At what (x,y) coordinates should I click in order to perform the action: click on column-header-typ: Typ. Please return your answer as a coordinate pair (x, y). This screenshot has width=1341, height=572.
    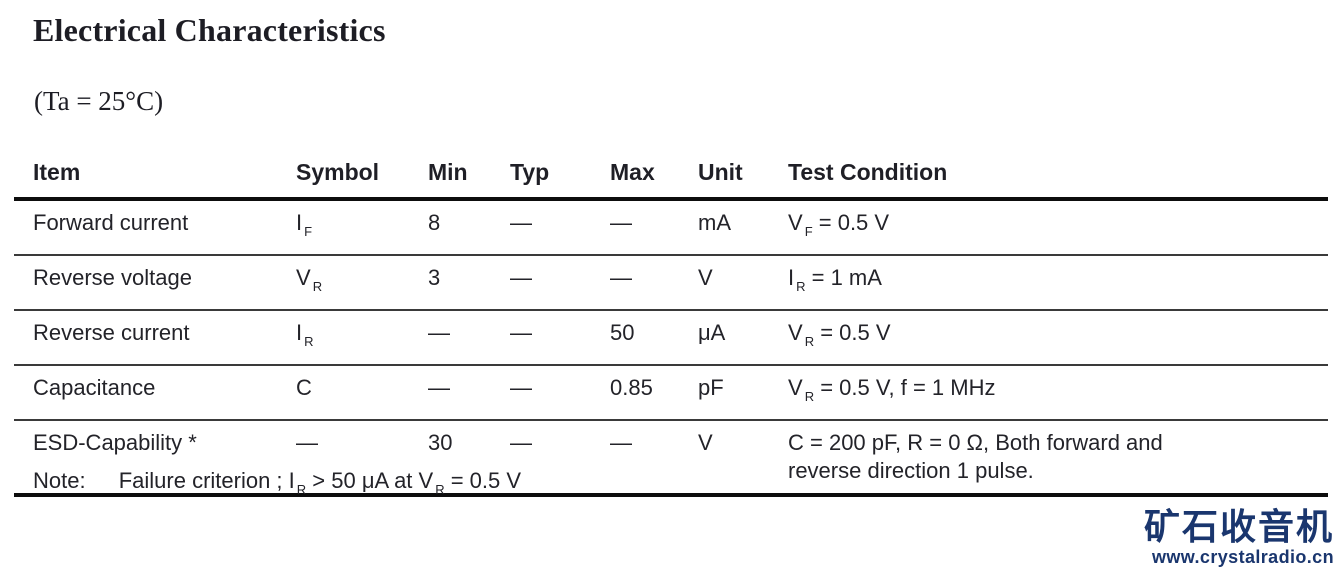
    Looking at the image, I should click on (560, 175).